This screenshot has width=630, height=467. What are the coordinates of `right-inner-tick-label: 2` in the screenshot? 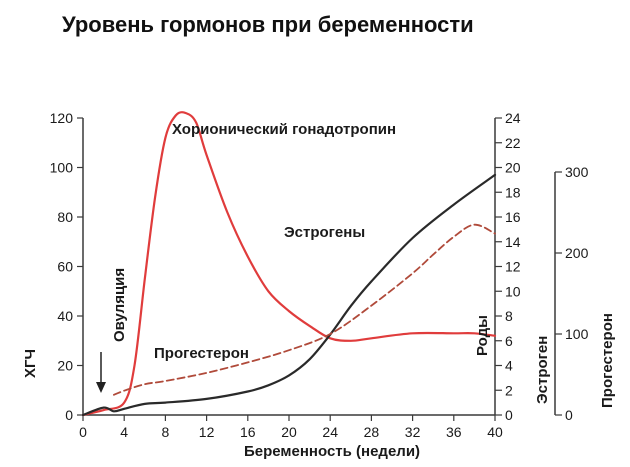 It's located at (509, 390).